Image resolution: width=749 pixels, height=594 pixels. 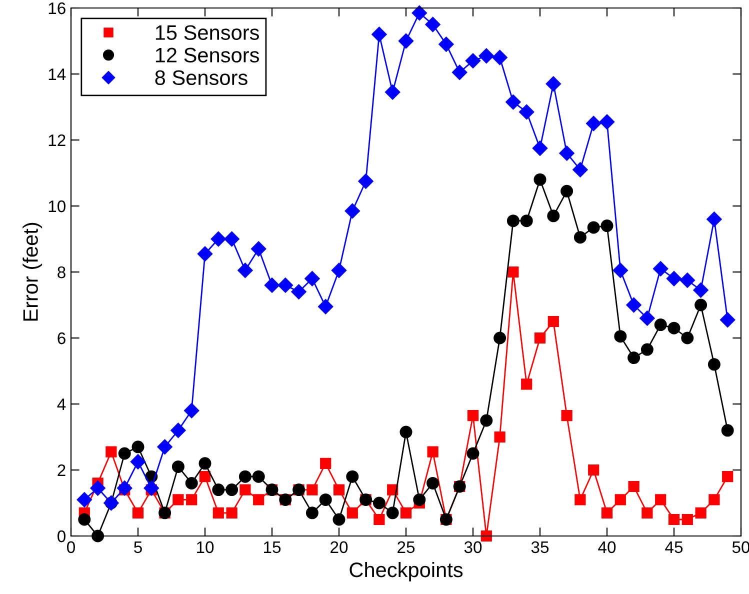 I want to click on x-tick-label: 45, so click(x=674, y=547).